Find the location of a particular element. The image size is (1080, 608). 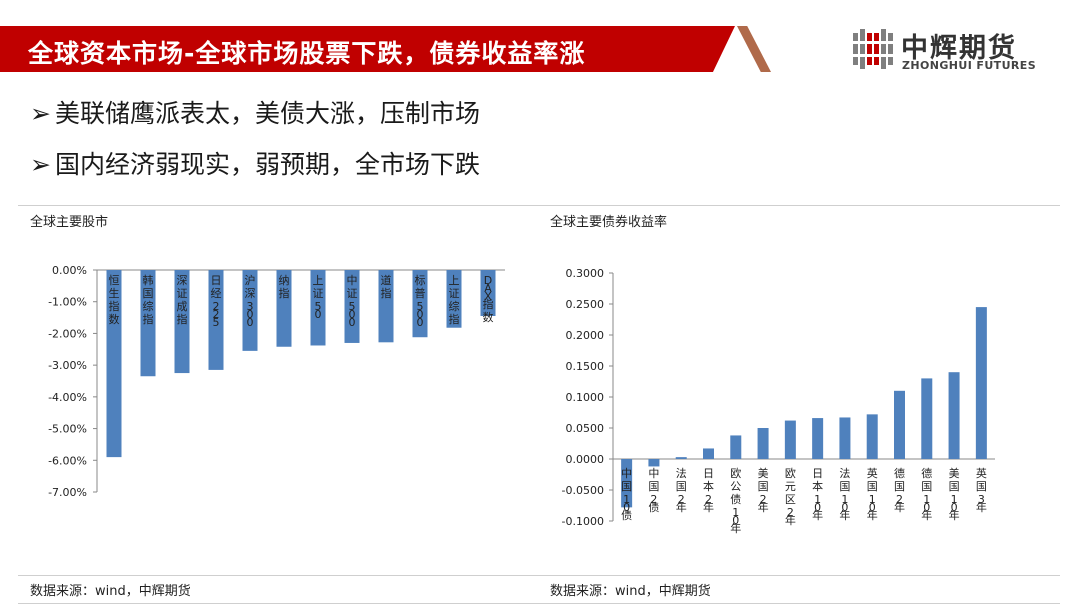

category-label: 日本 1 0 年 is located at coordinates (817, 494).